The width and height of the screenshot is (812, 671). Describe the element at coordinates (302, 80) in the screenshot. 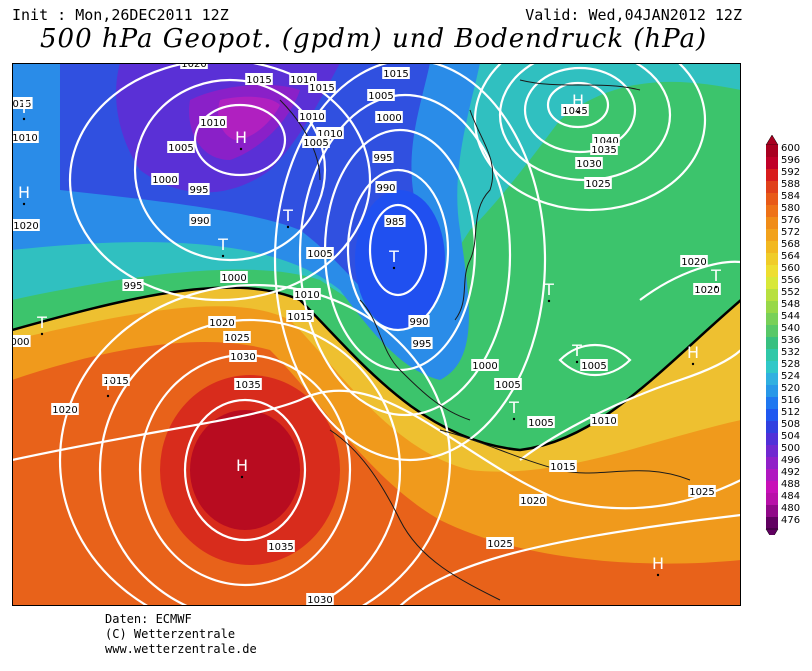

I see `isobar-label: 1010` at that location.